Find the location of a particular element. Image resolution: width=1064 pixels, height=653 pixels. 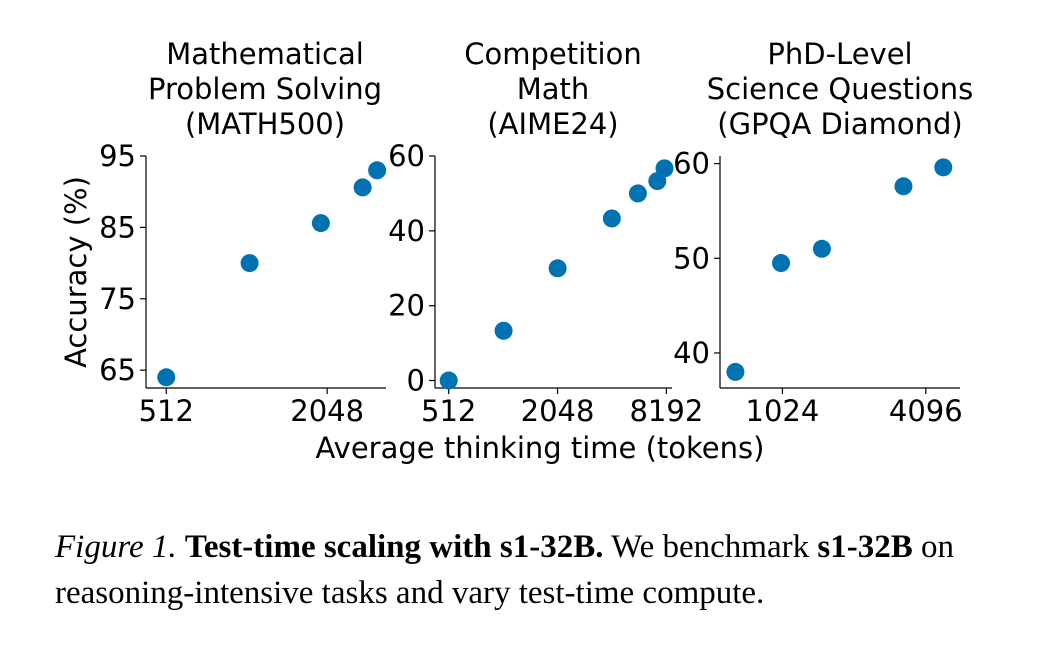

panel-title: Mathematical Problem Solving (MATH500) is located at coordinates (265, 89).